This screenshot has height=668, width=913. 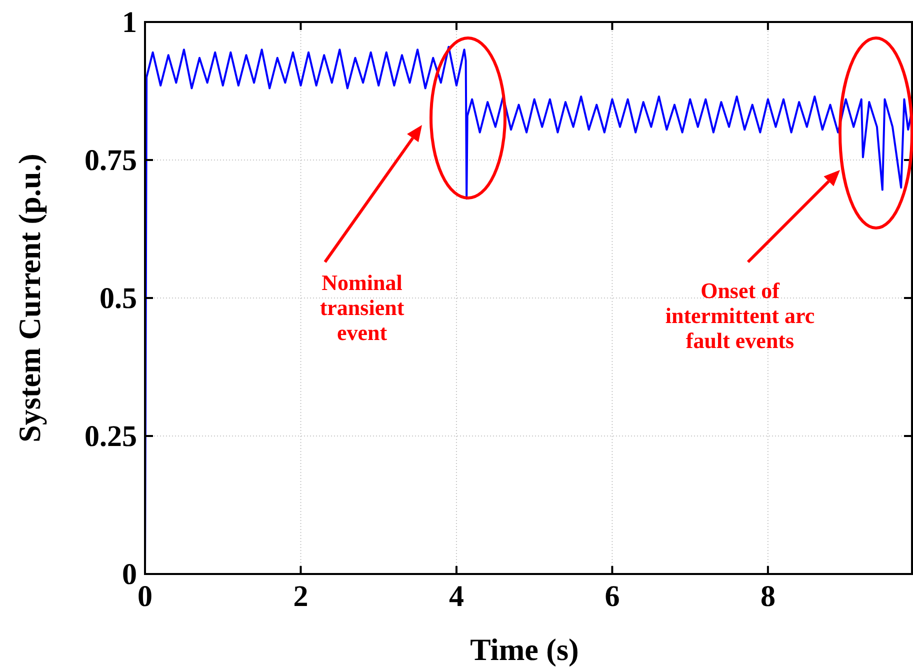 I want to click on x-tick-label: 6, so click(x=612, y=596).